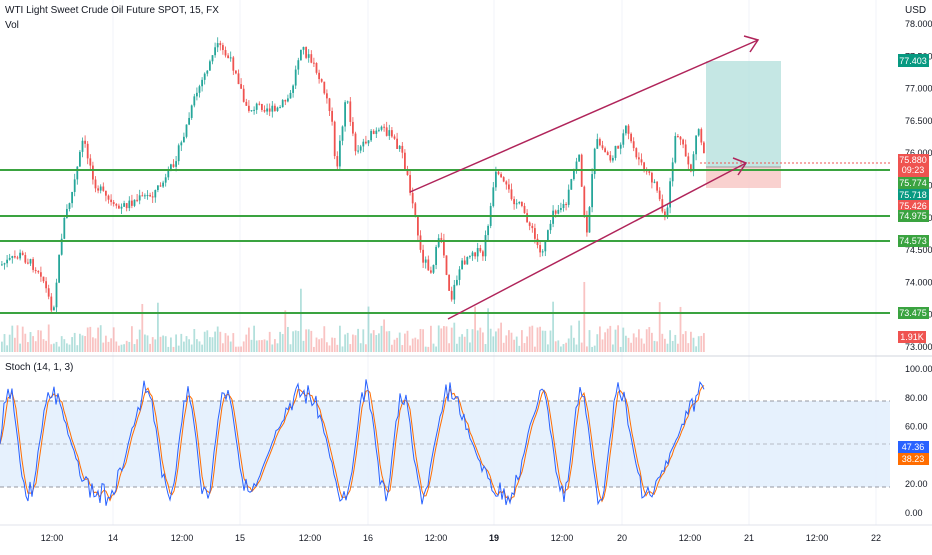  What do you see at coordinates (916, 398) in the screenshot?
I see `stoch-tick: 80.00` at bounding box center [916, 398].